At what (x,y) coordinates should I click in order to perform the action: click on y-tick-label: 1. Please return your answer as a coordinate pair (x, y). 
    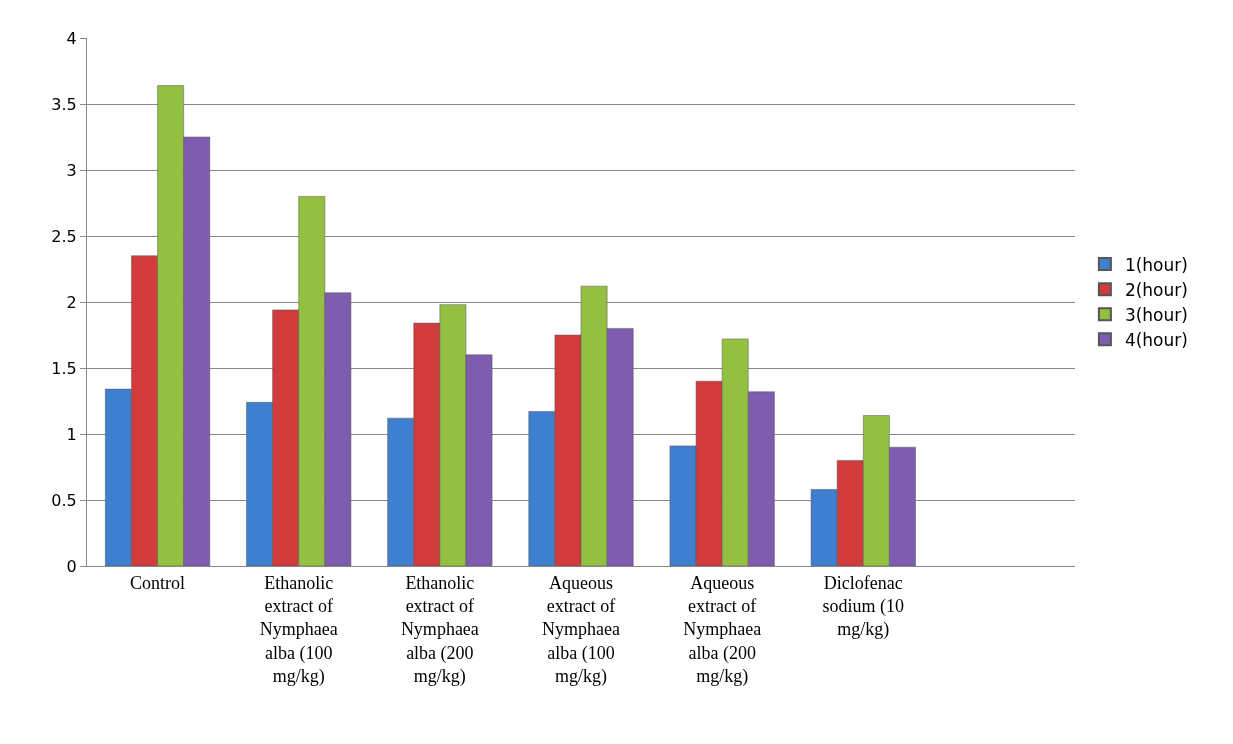
    Looking at the image, I should click on (71, 434).